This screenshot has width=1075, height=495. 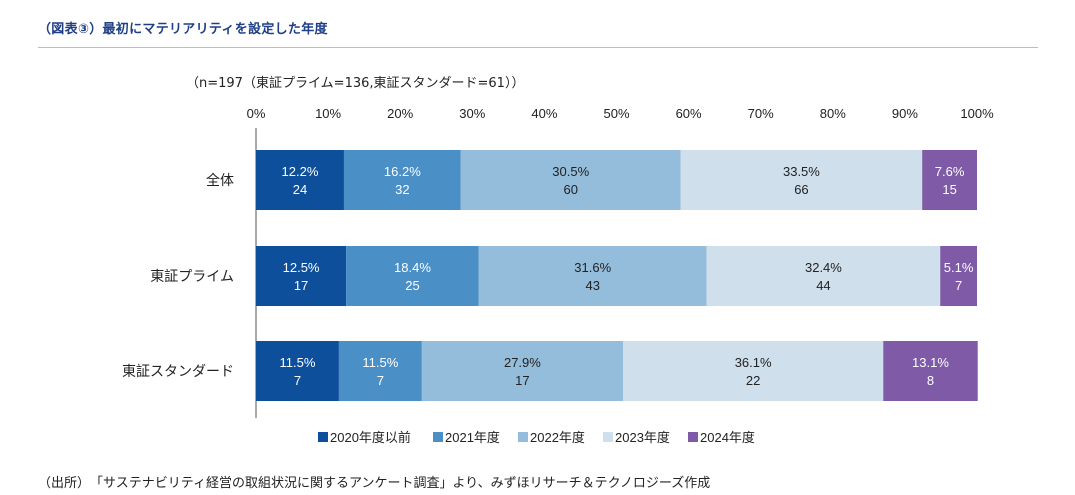 I want to click on category-label: 東証プライム, so click(x=192, y=276).